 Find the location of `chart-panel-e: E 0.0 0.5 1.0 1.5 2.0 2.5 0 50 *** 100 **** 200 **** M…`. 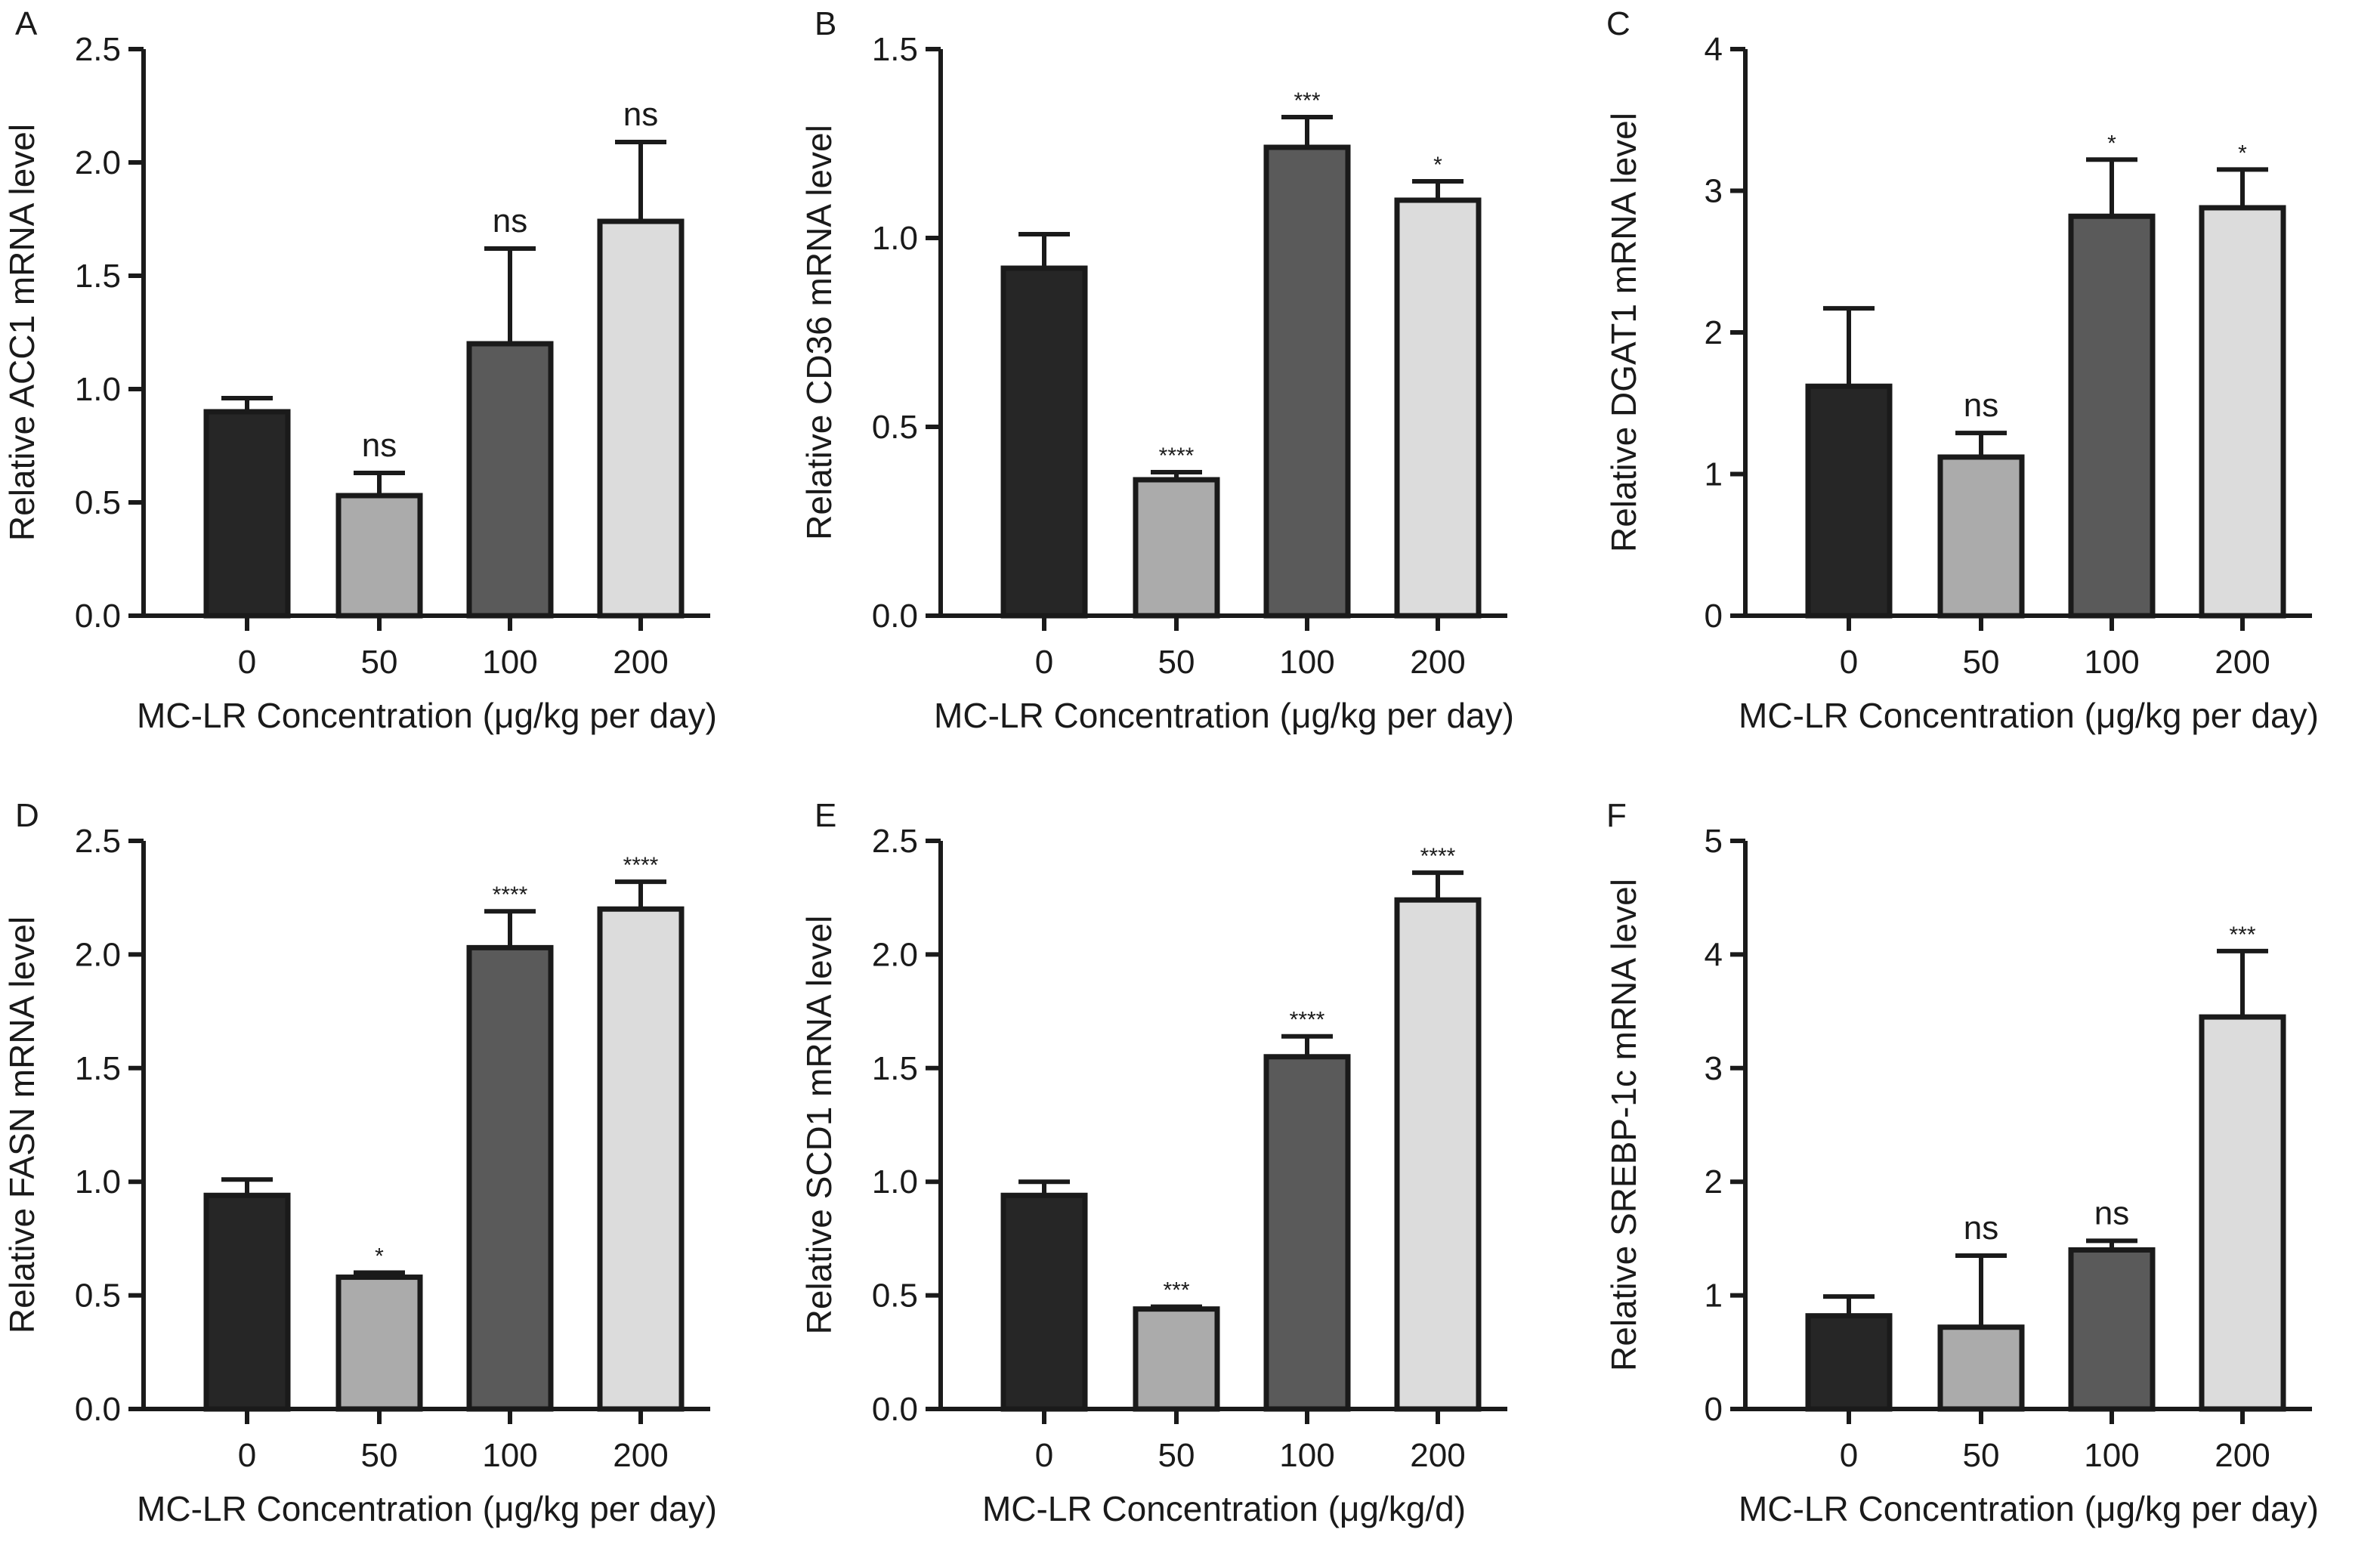

chart-panel-e: E 0.0 0.5 1.0 1.5 2.0 2.5 0 50 *** 100 **** 200 **** M… is located at coordinates (1153, 1162).